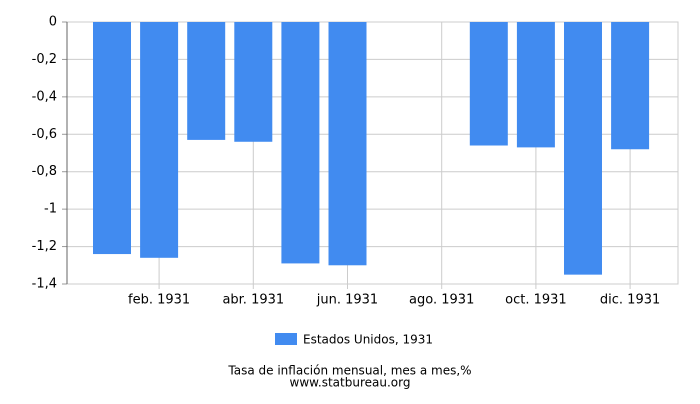 This screenshot has width=700, height=404. I want to click on y-tick-label: 0, so click(53, 22).